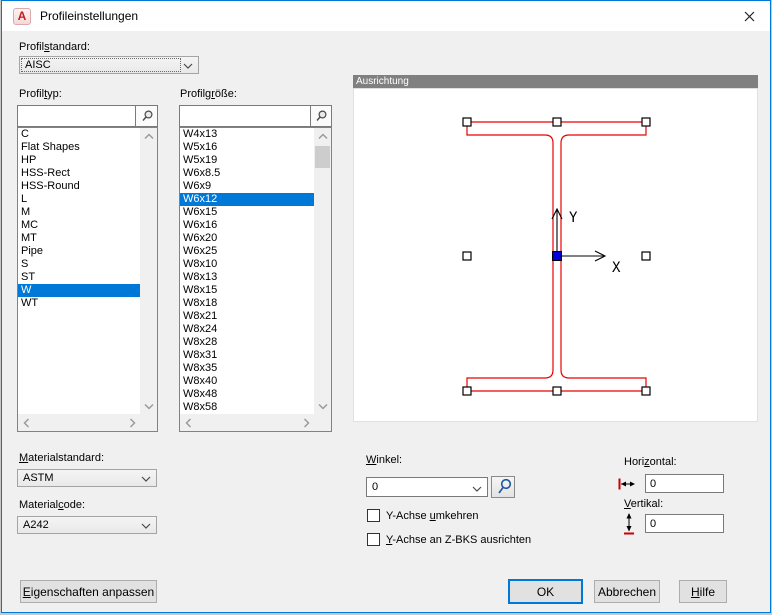 This screenshot has height=615, width=772. I want to click on winkel-combobox: 0, so click(427, 487).